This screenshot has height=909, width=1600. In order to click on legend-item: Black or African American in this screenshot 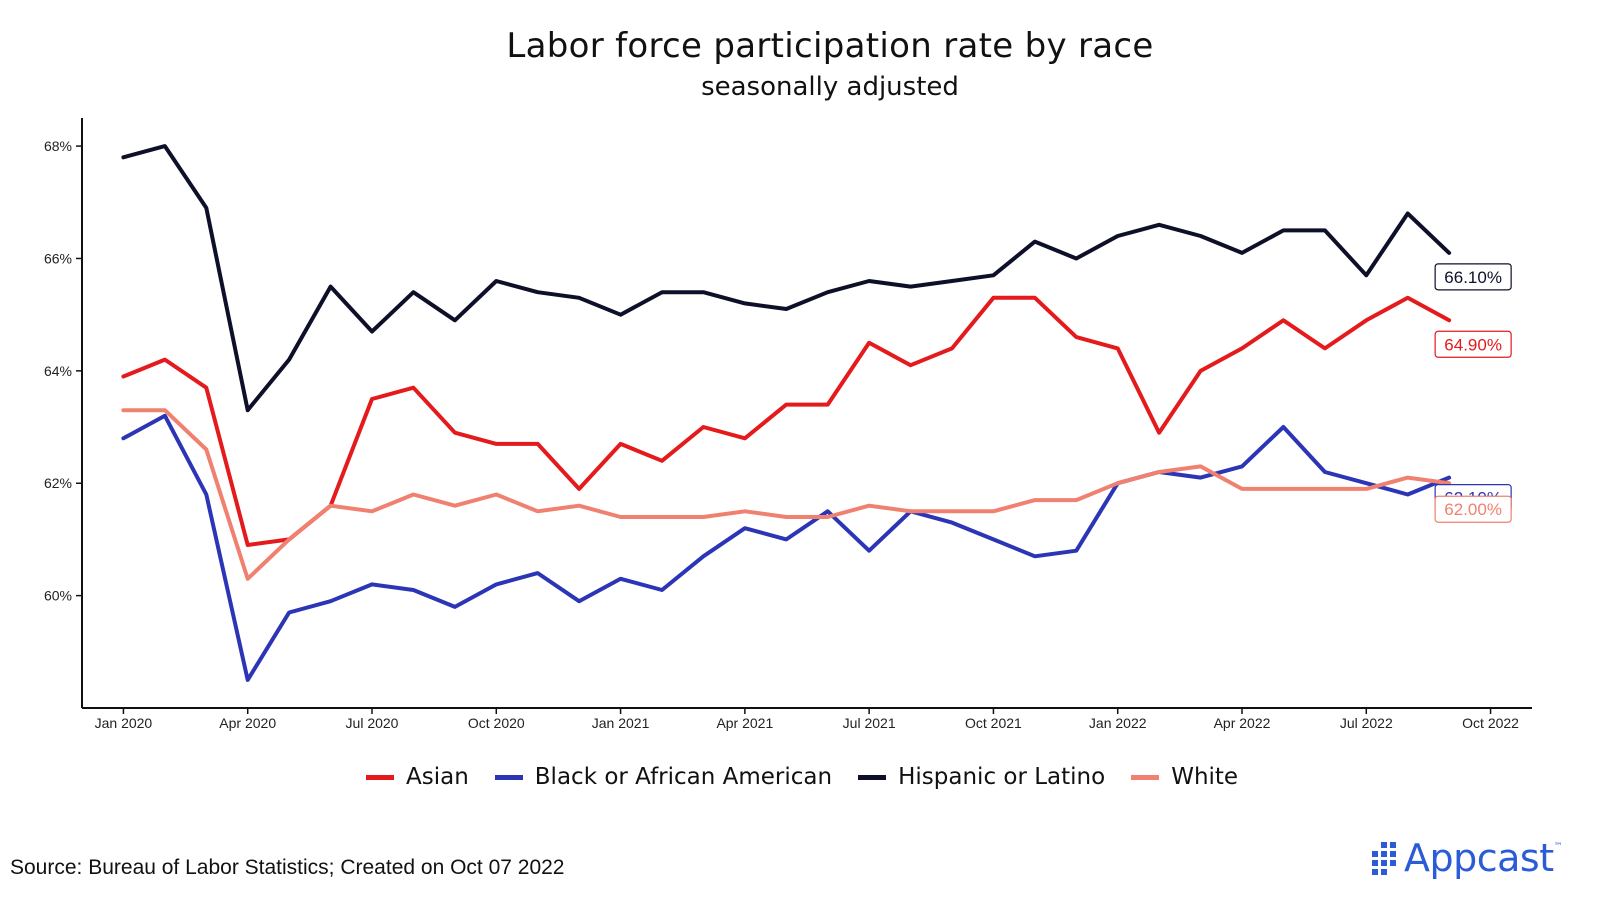, I will do `click(663, 777)`.